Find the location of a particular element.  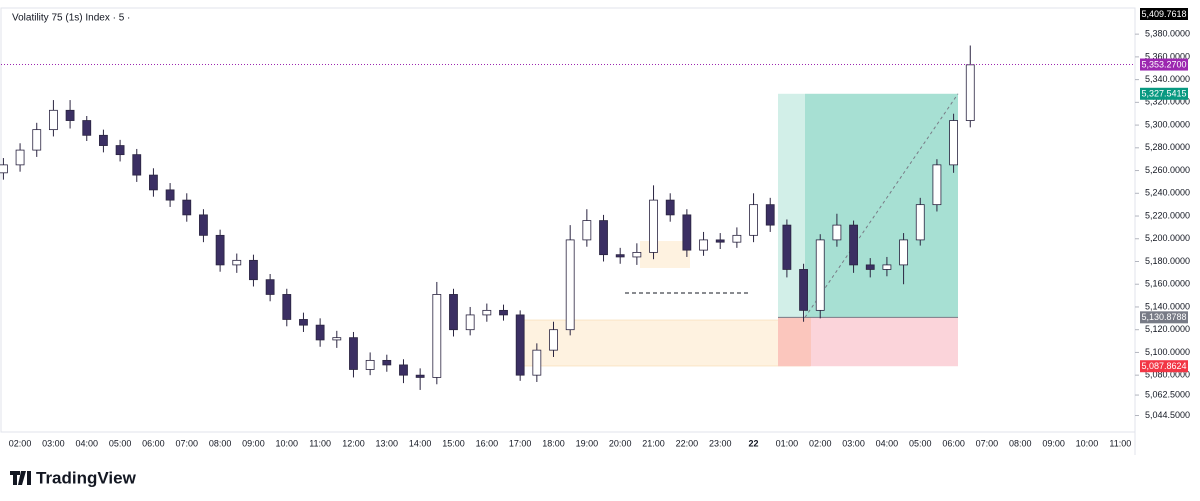

y-tick-label: 5,340.0000 is located at coordinates (1167, 79).